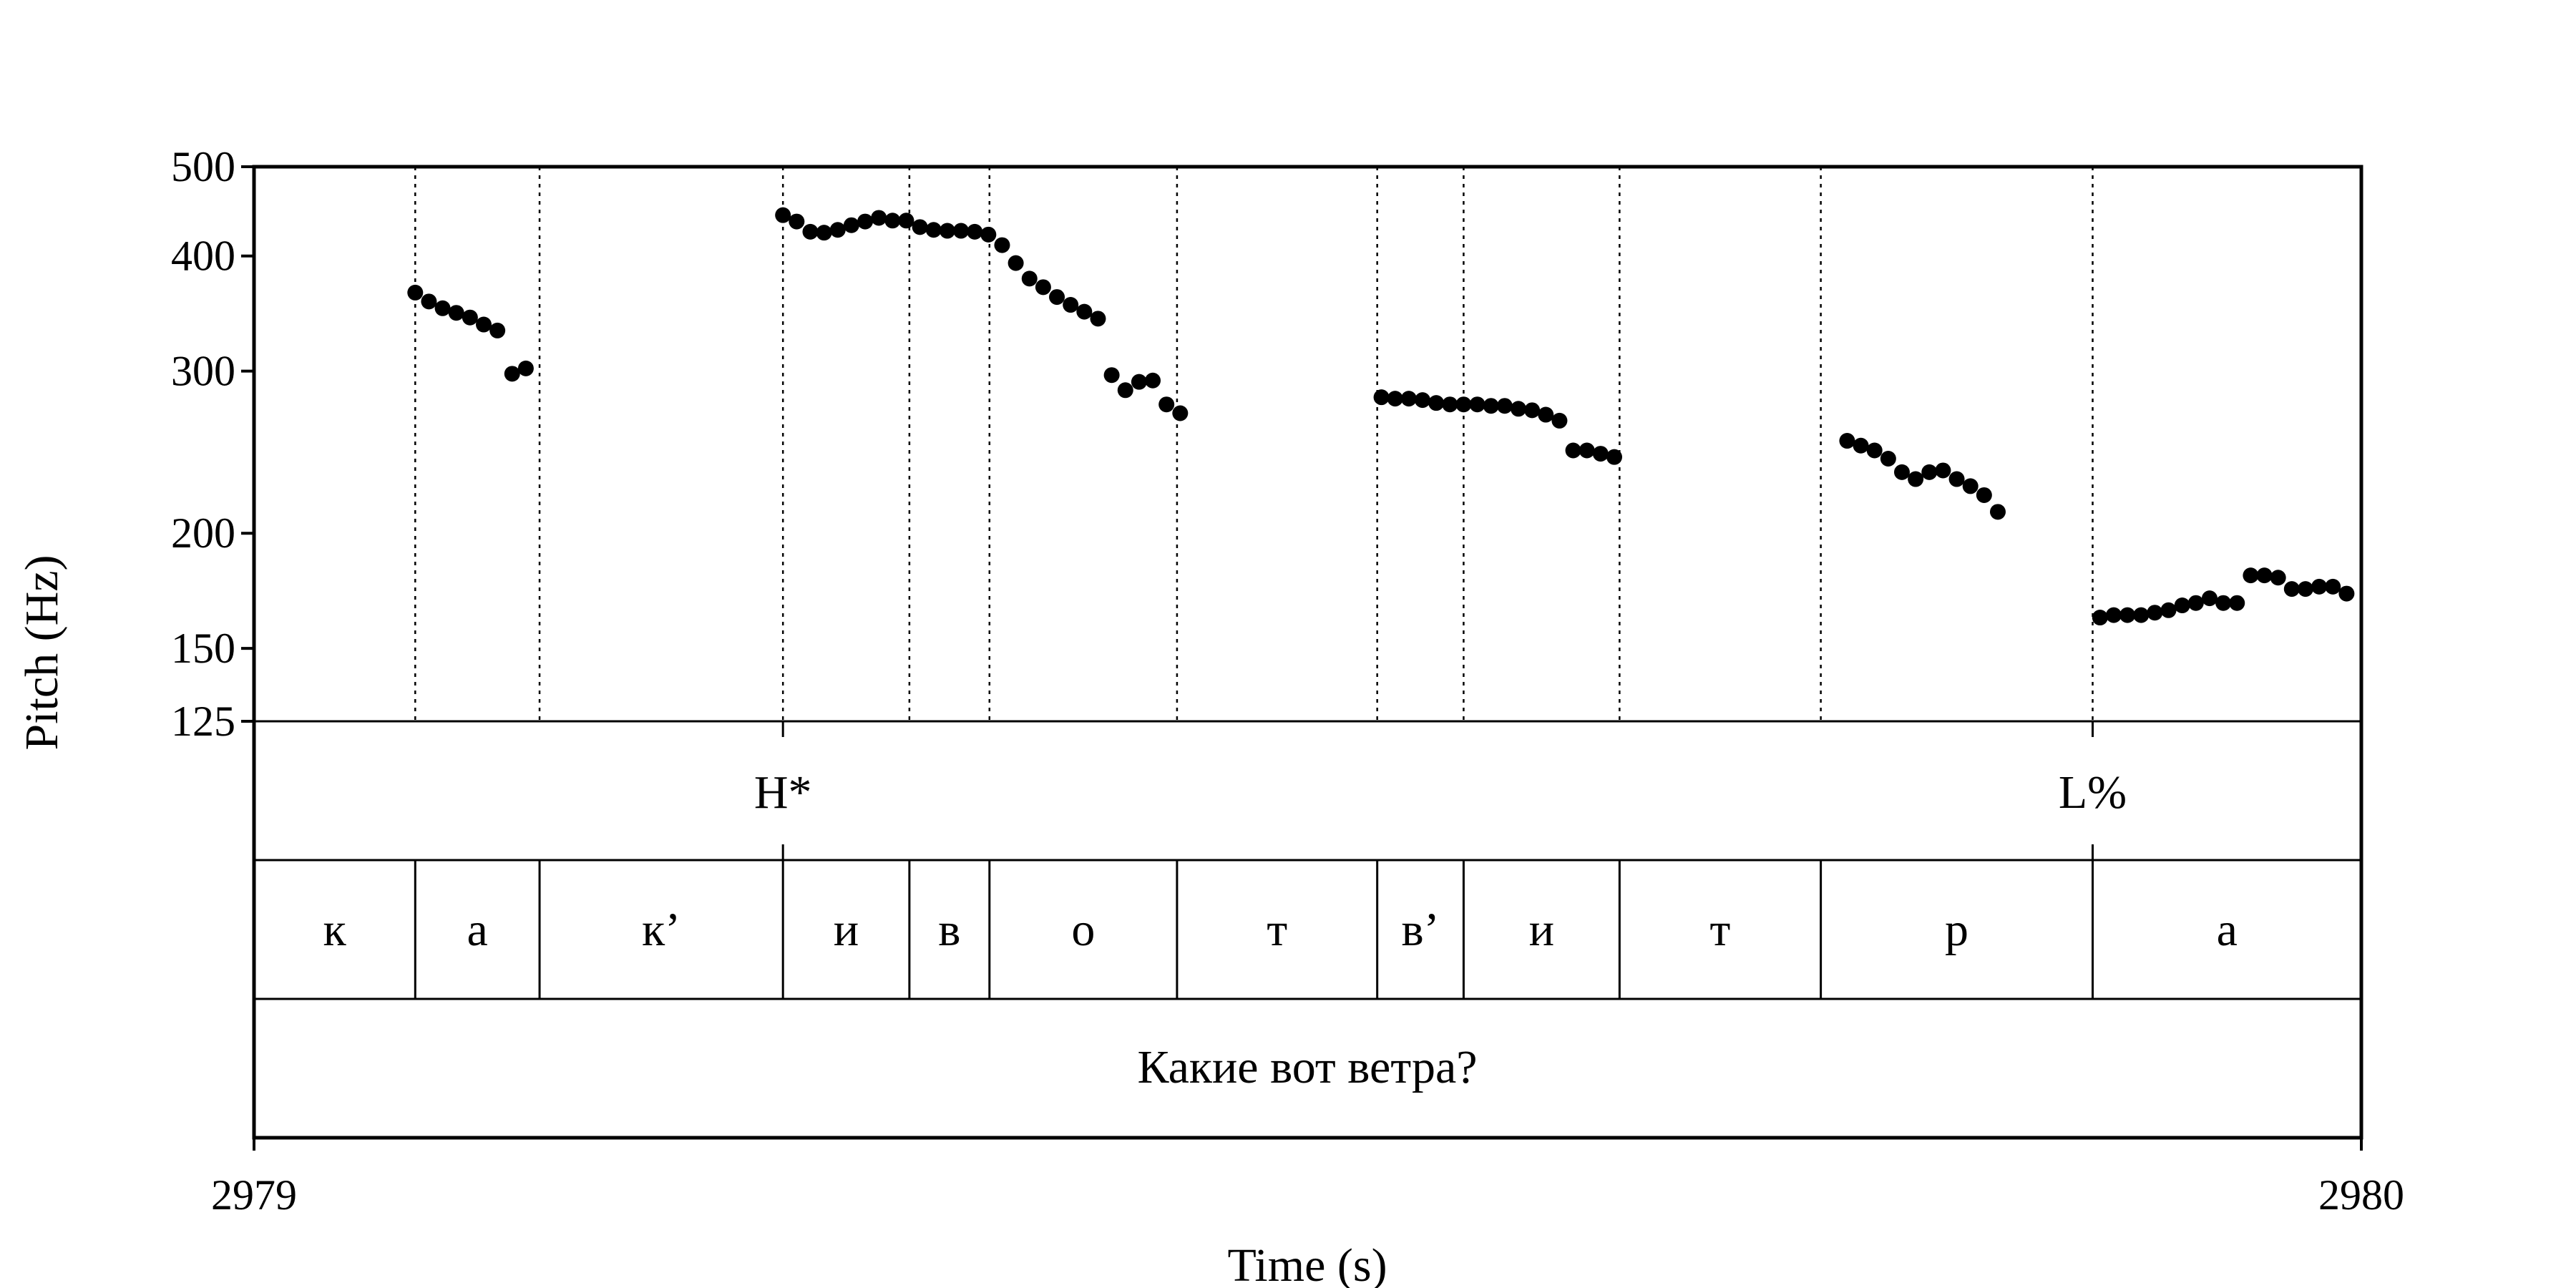  What do you see at coordinates (203, 166) in the screenshot?
I see `y-tick-label: 500` at bounding box center [203, 166].